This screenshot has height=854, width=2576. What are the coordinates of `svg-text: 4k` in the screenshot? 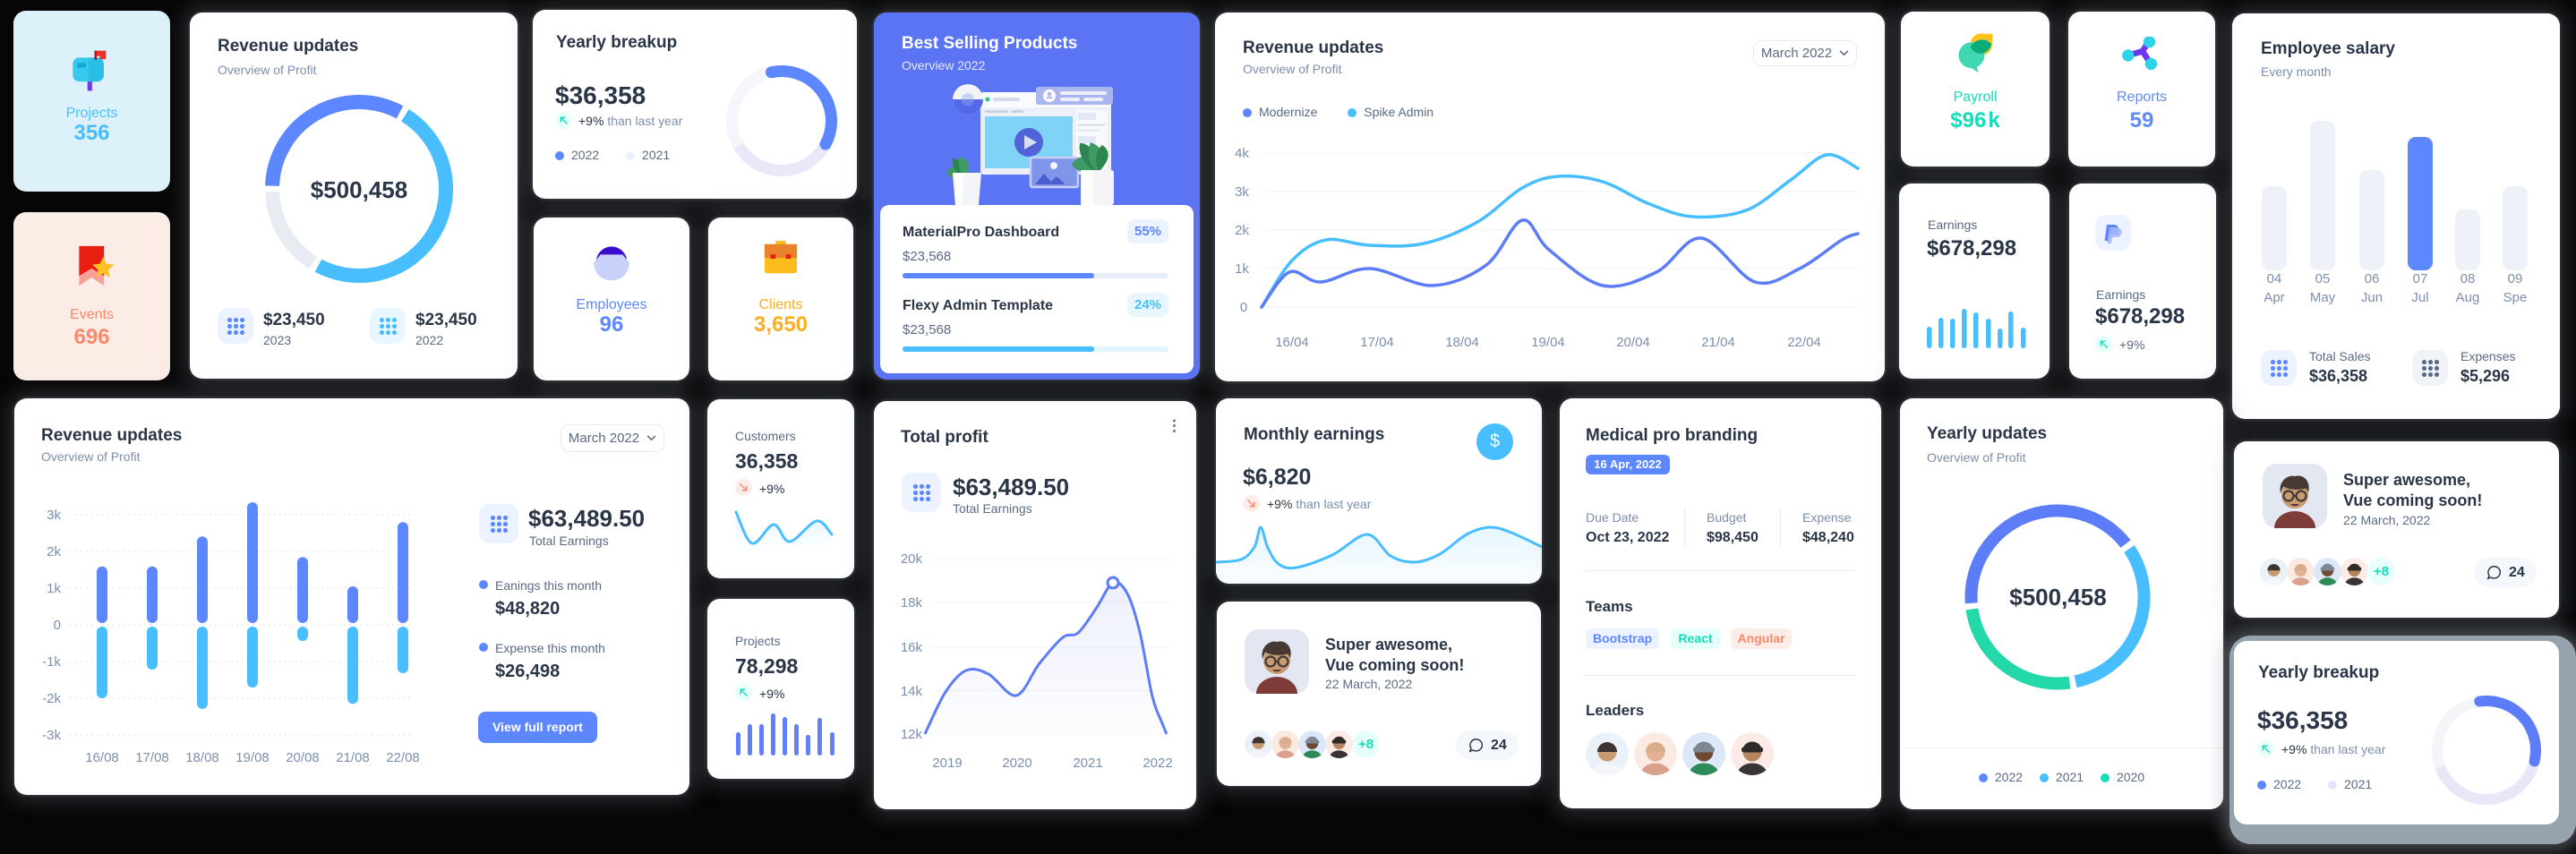 It's located at (1242, 153).